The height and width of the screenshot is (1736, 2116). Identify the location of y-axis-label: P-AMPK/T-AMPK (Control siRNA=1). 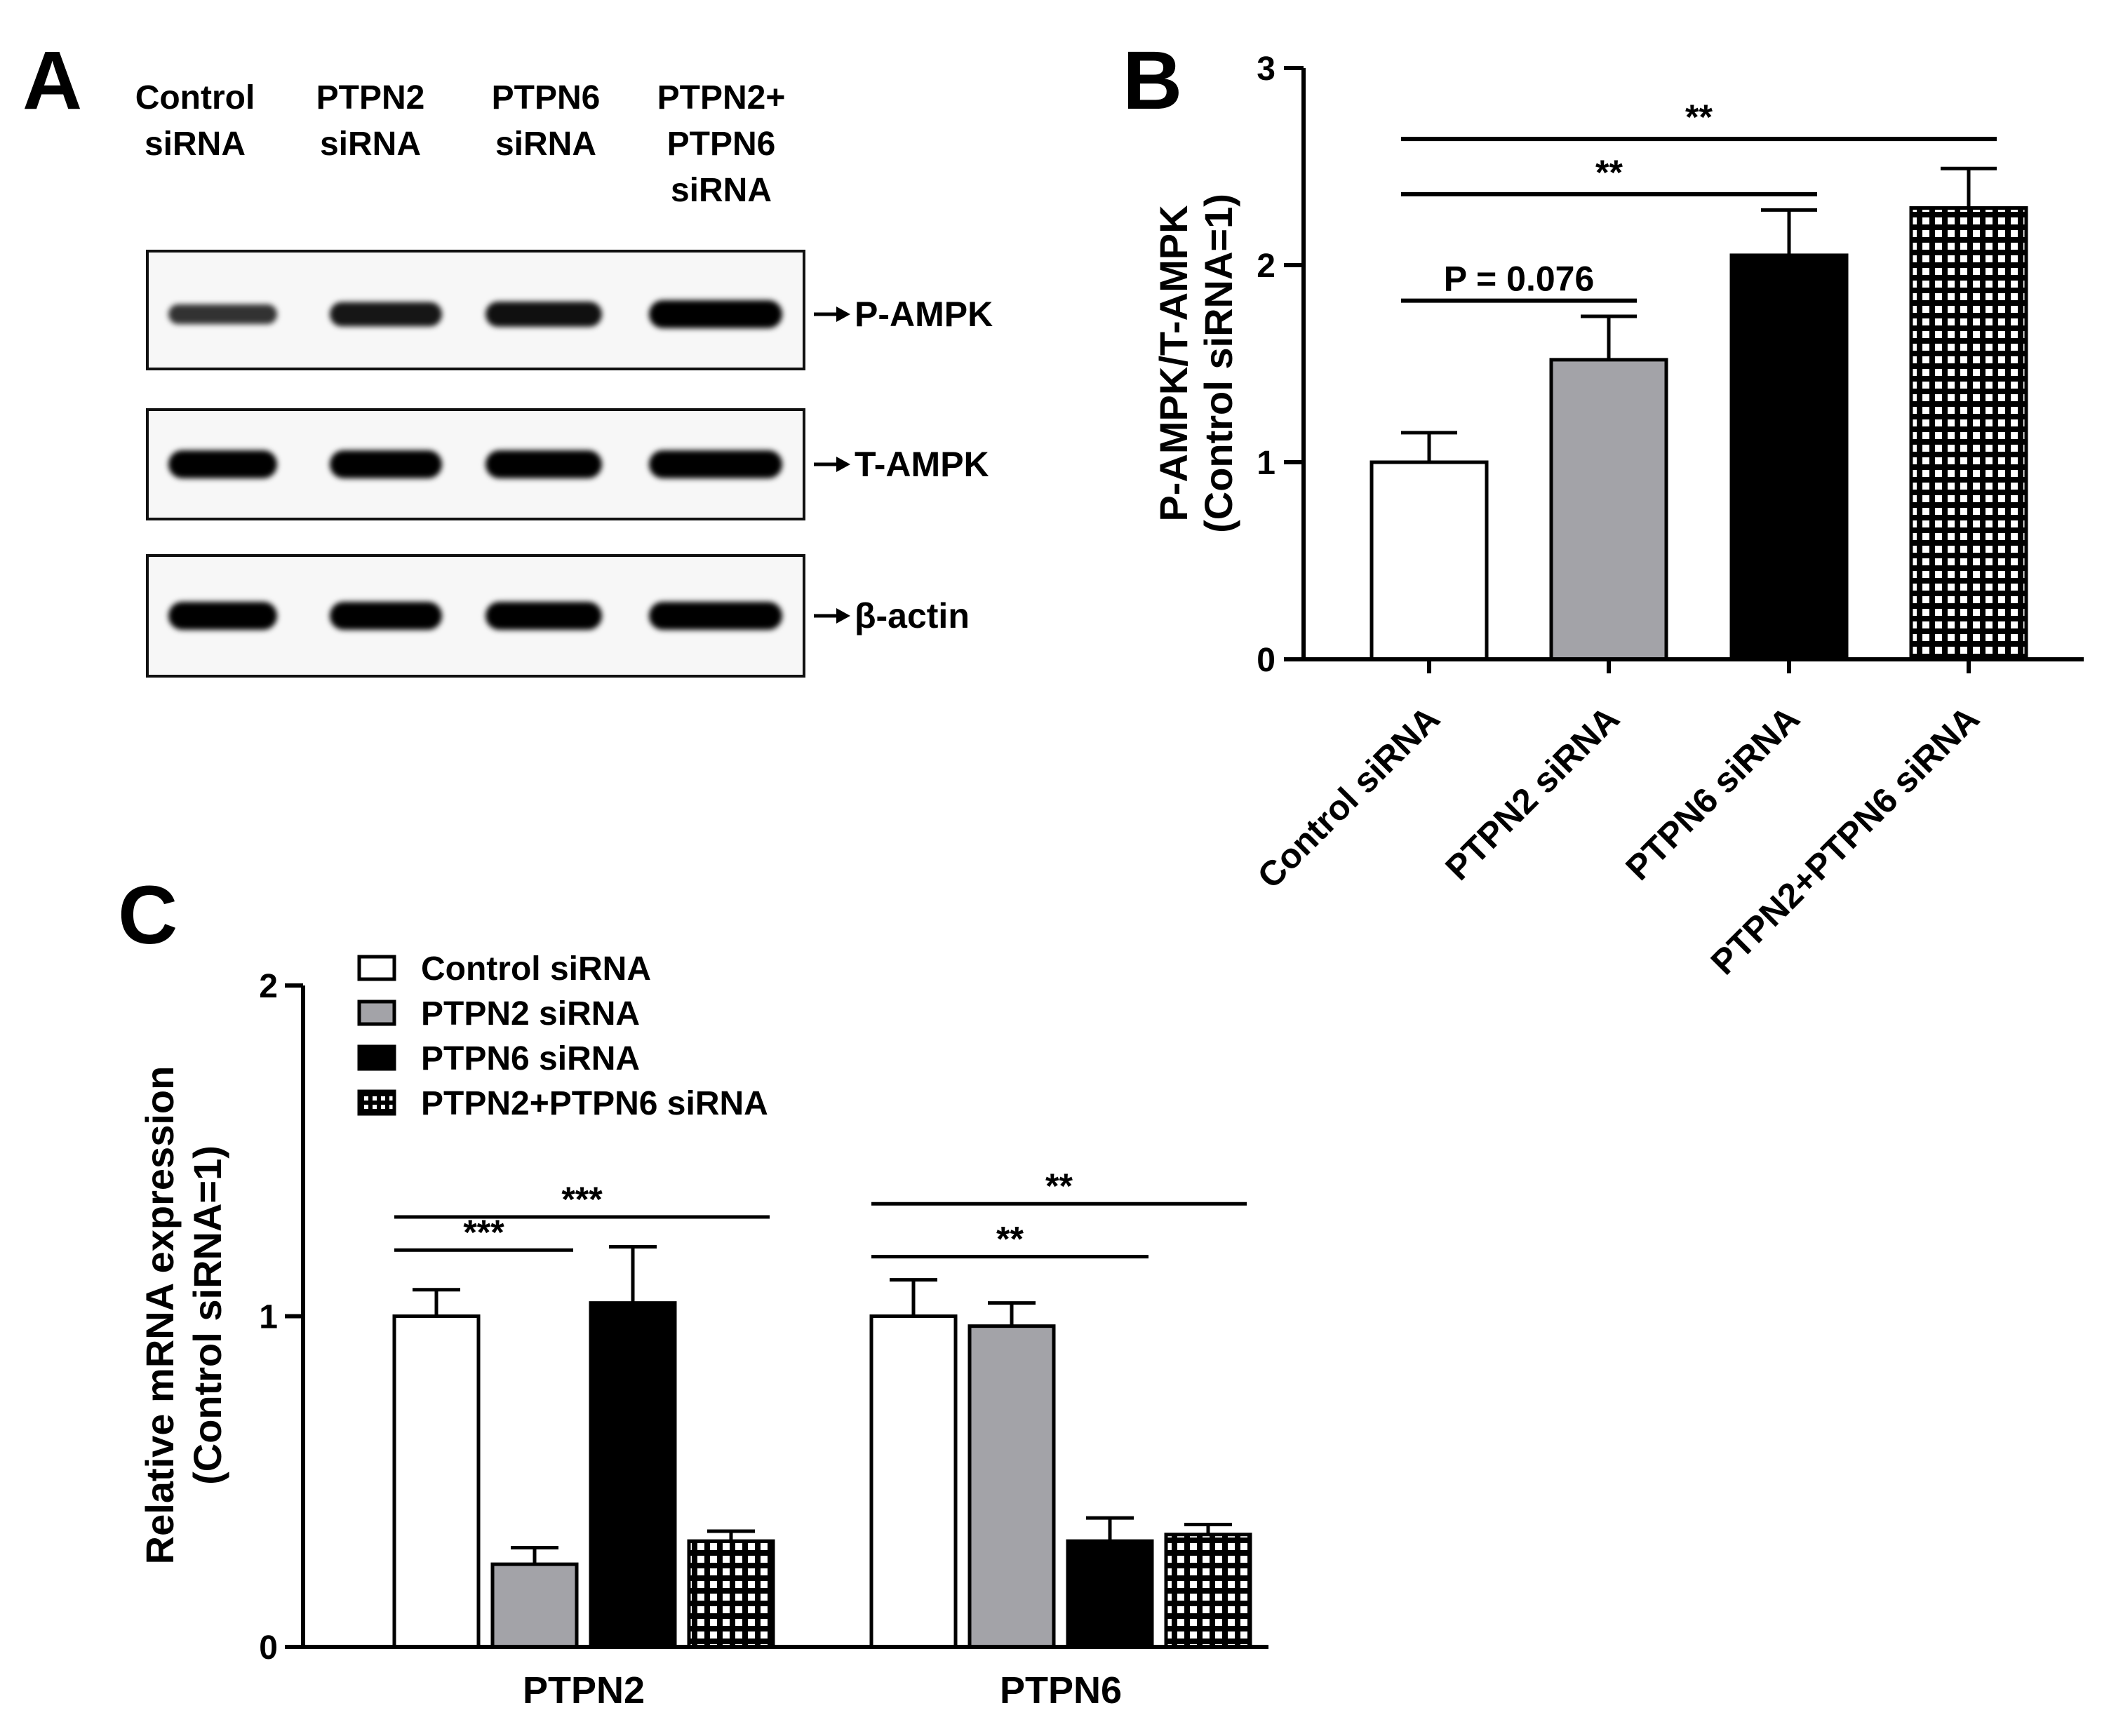
(1195, 363).